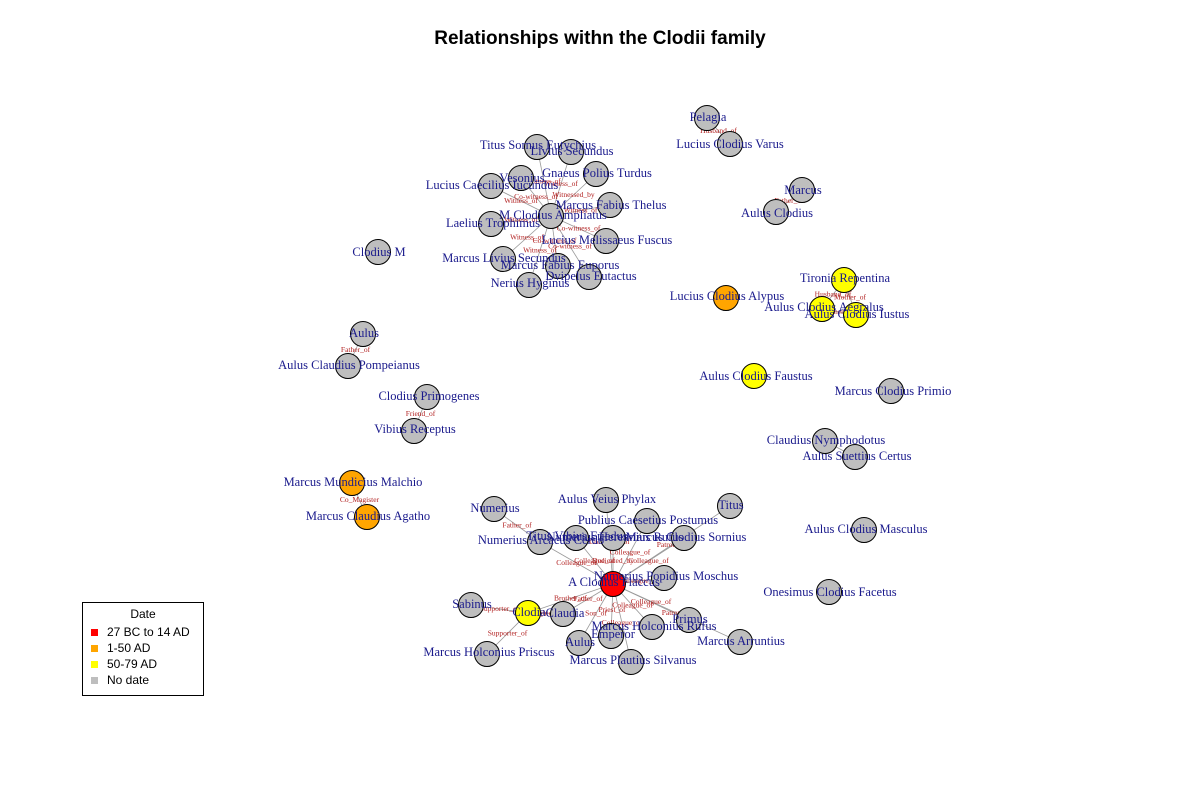 The width and height of the screenshot is (1200, 800). I want to click on node-label-pcaes: Publius Caesetius Postumus, so click(648, 520).